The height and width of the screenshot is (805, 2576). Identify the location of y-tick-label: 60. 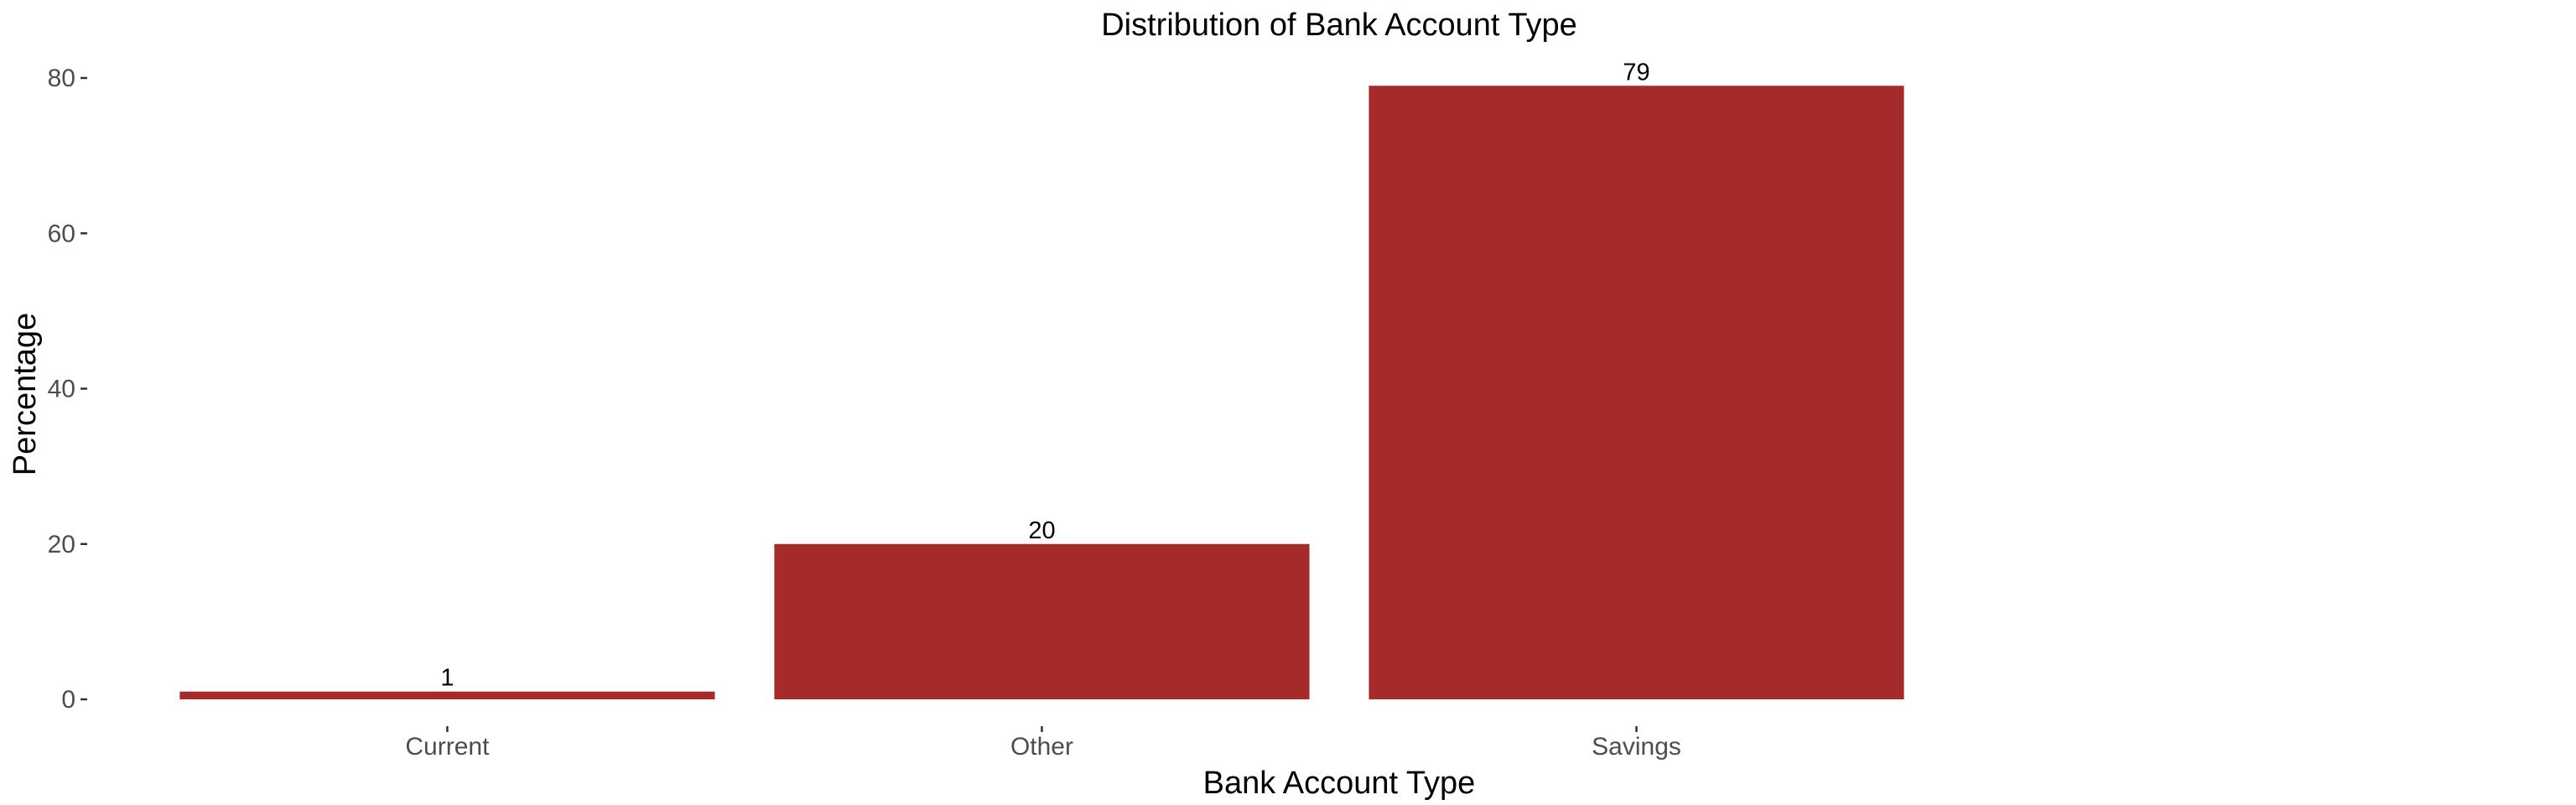
(61, 233).